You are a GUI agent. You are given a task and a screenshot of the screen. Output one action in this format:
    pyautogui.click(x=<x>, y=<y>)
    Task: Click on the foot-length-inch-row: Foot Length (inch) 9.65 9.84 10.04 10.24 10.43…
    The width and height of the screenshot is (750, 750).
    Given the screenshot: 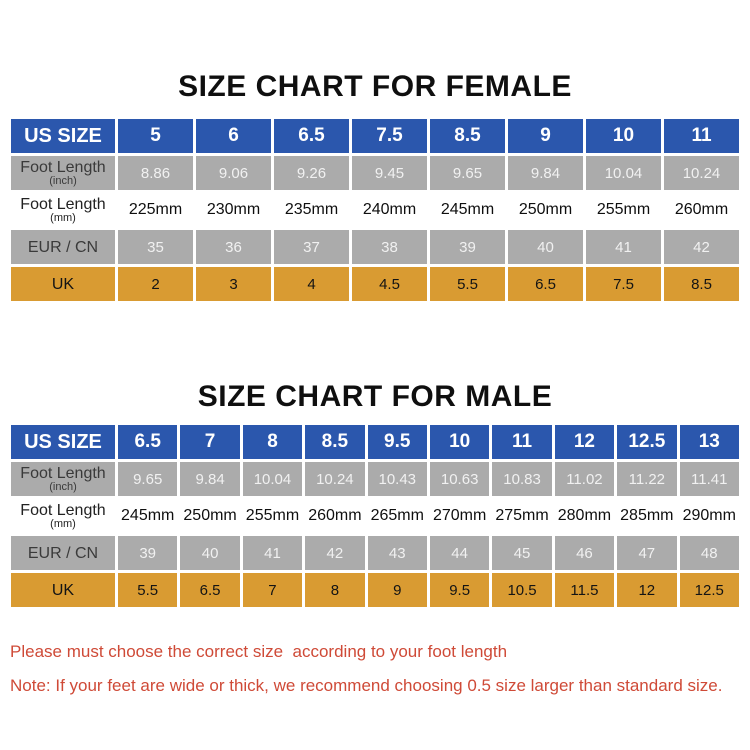 What is the action you would take?
    pyautogui.click(x=375, y=479)
    